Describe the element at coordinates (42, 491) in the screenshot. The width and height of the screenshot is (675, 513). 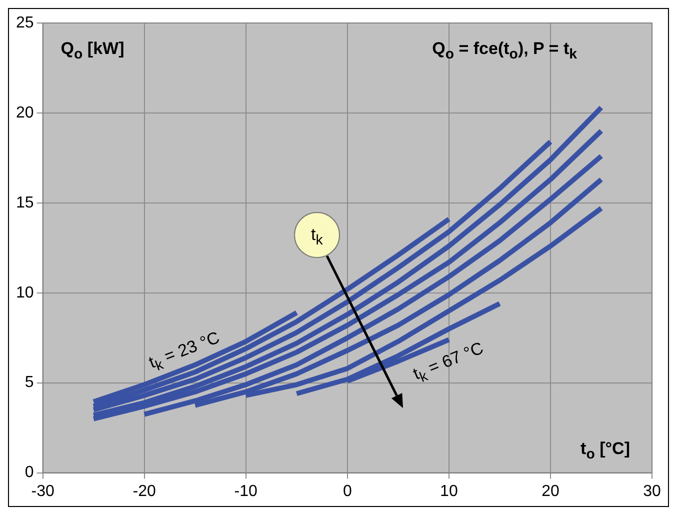
I see `x-tick-label: -30` at that location.